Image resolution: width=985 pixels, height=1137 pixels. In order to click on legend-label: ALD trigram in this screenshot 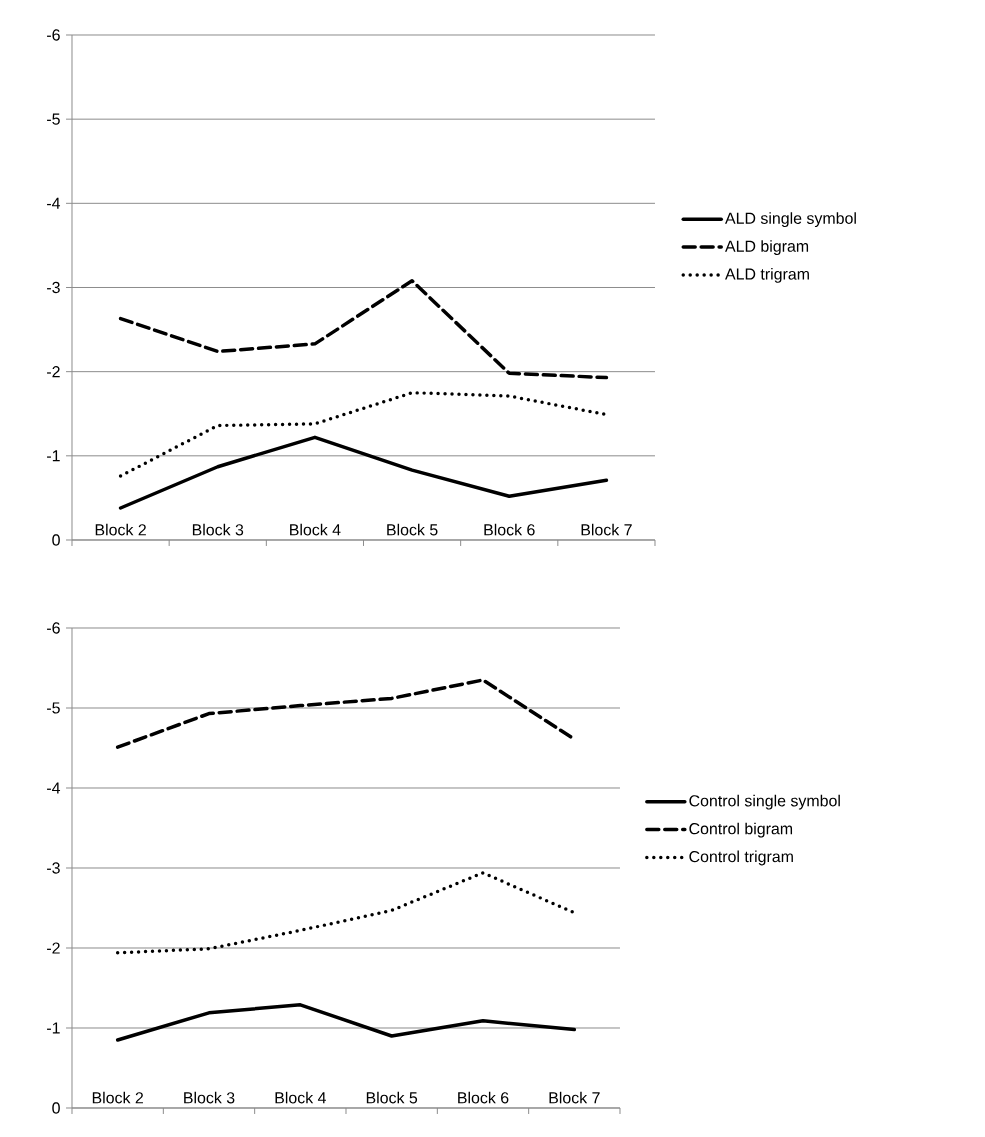, I will do `click(767, 275)`.